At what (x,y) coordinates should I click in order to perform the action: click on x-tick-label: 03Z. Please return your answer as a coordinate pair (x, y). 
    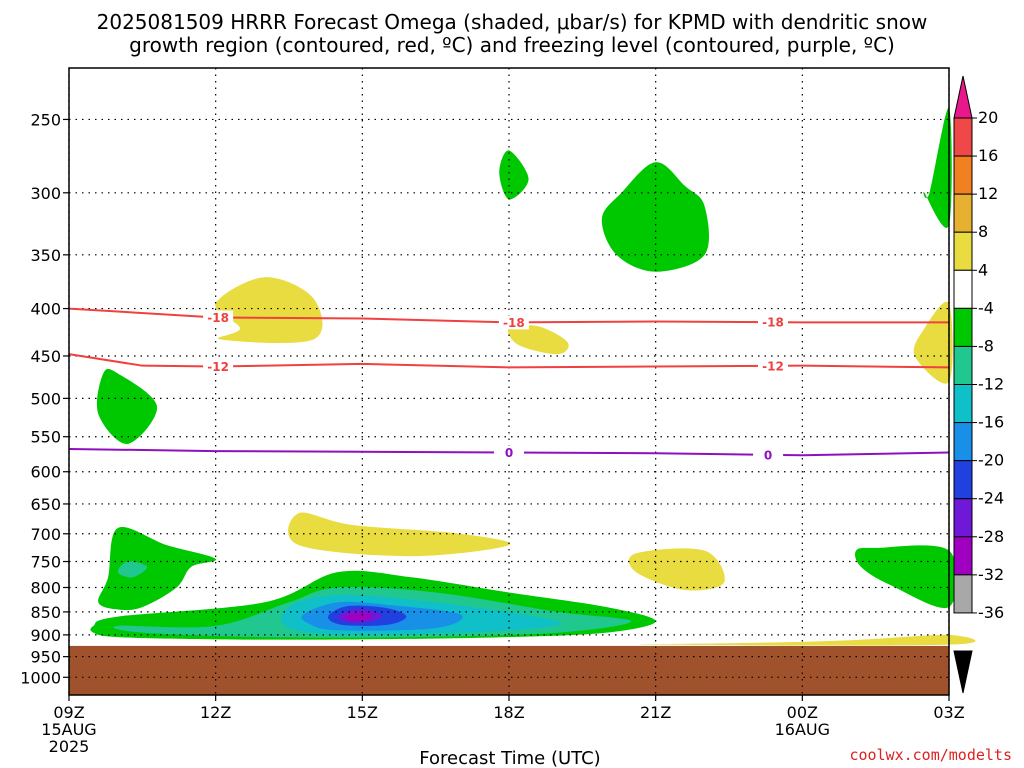
    Looking at the image, I should click on (948, 712).